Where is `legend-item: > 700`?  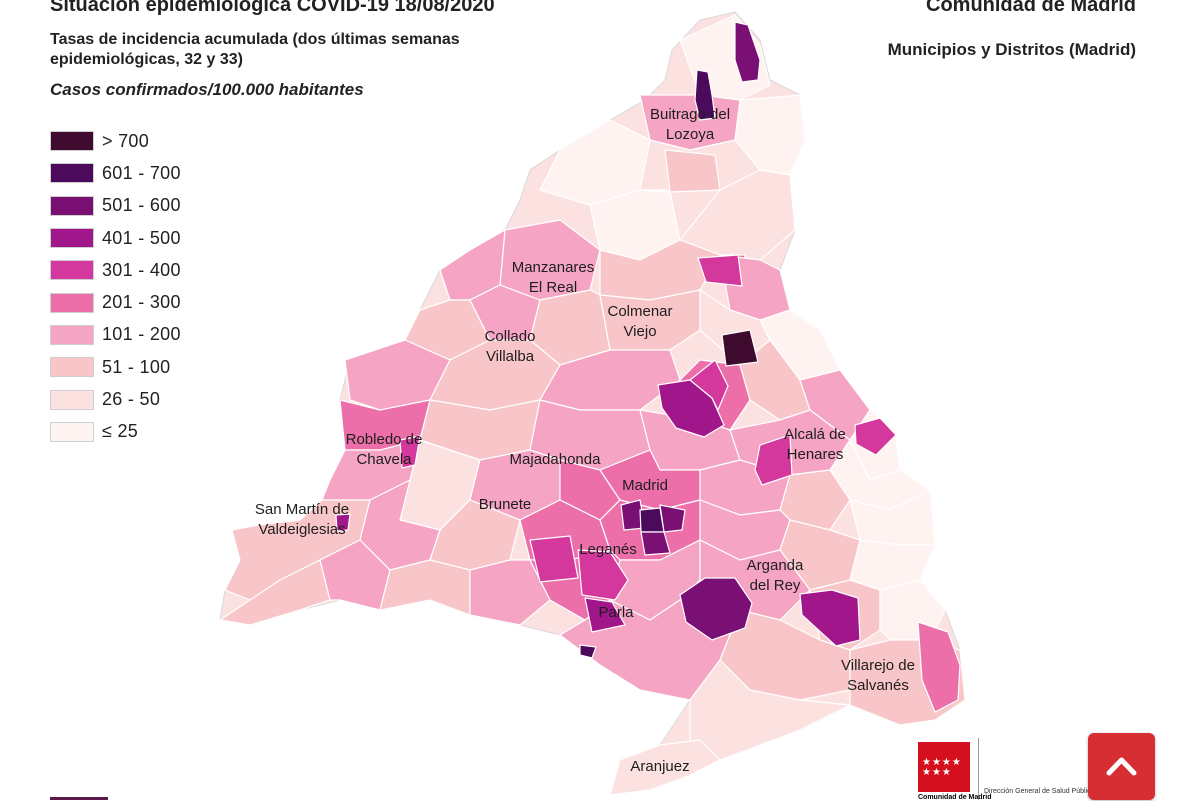 legend-item: > 700 is located at coordinates (115, 141).